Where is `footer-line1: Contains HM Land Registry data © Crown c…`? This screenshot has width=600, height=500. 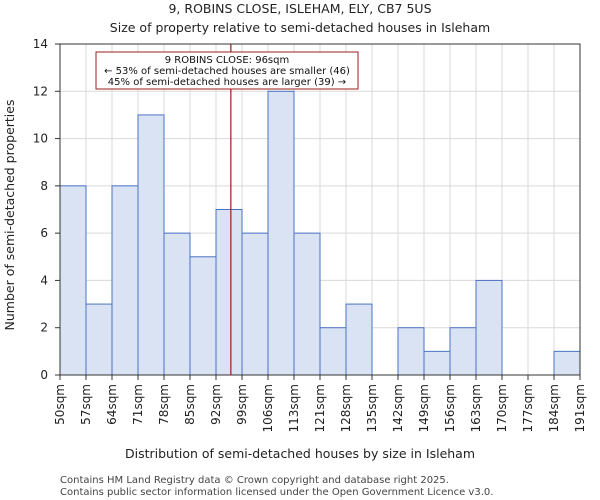
footer-line1: Contains HM Land Registry data © Crown c… is located at coordinates (254, 480).